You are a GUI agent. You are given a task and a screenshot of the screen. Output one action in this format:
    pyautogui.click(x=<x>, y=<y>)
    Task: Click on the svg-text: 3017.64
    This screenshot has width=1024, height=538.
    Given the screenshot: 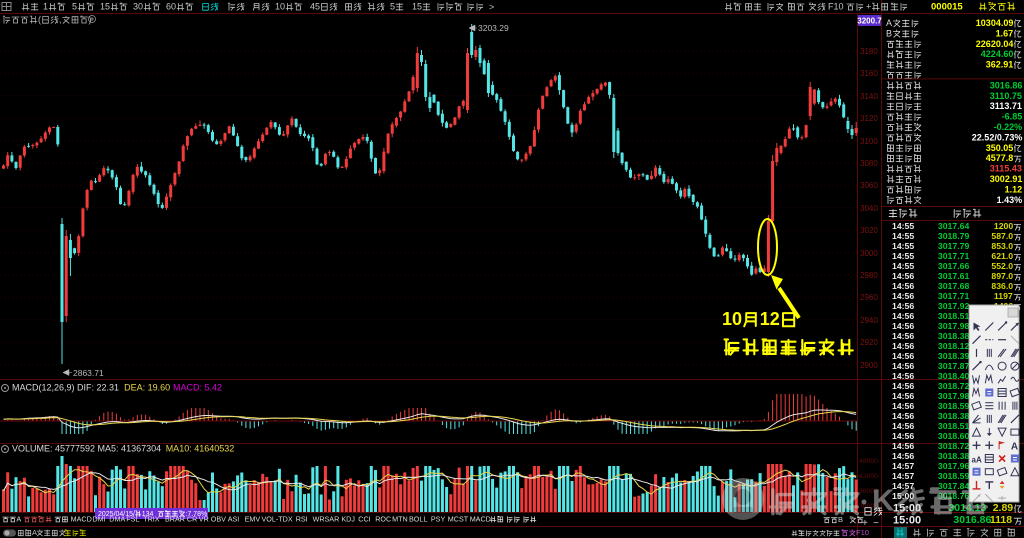 What is the action you would take?
    pyautogui.click(x=954, y=226)
    